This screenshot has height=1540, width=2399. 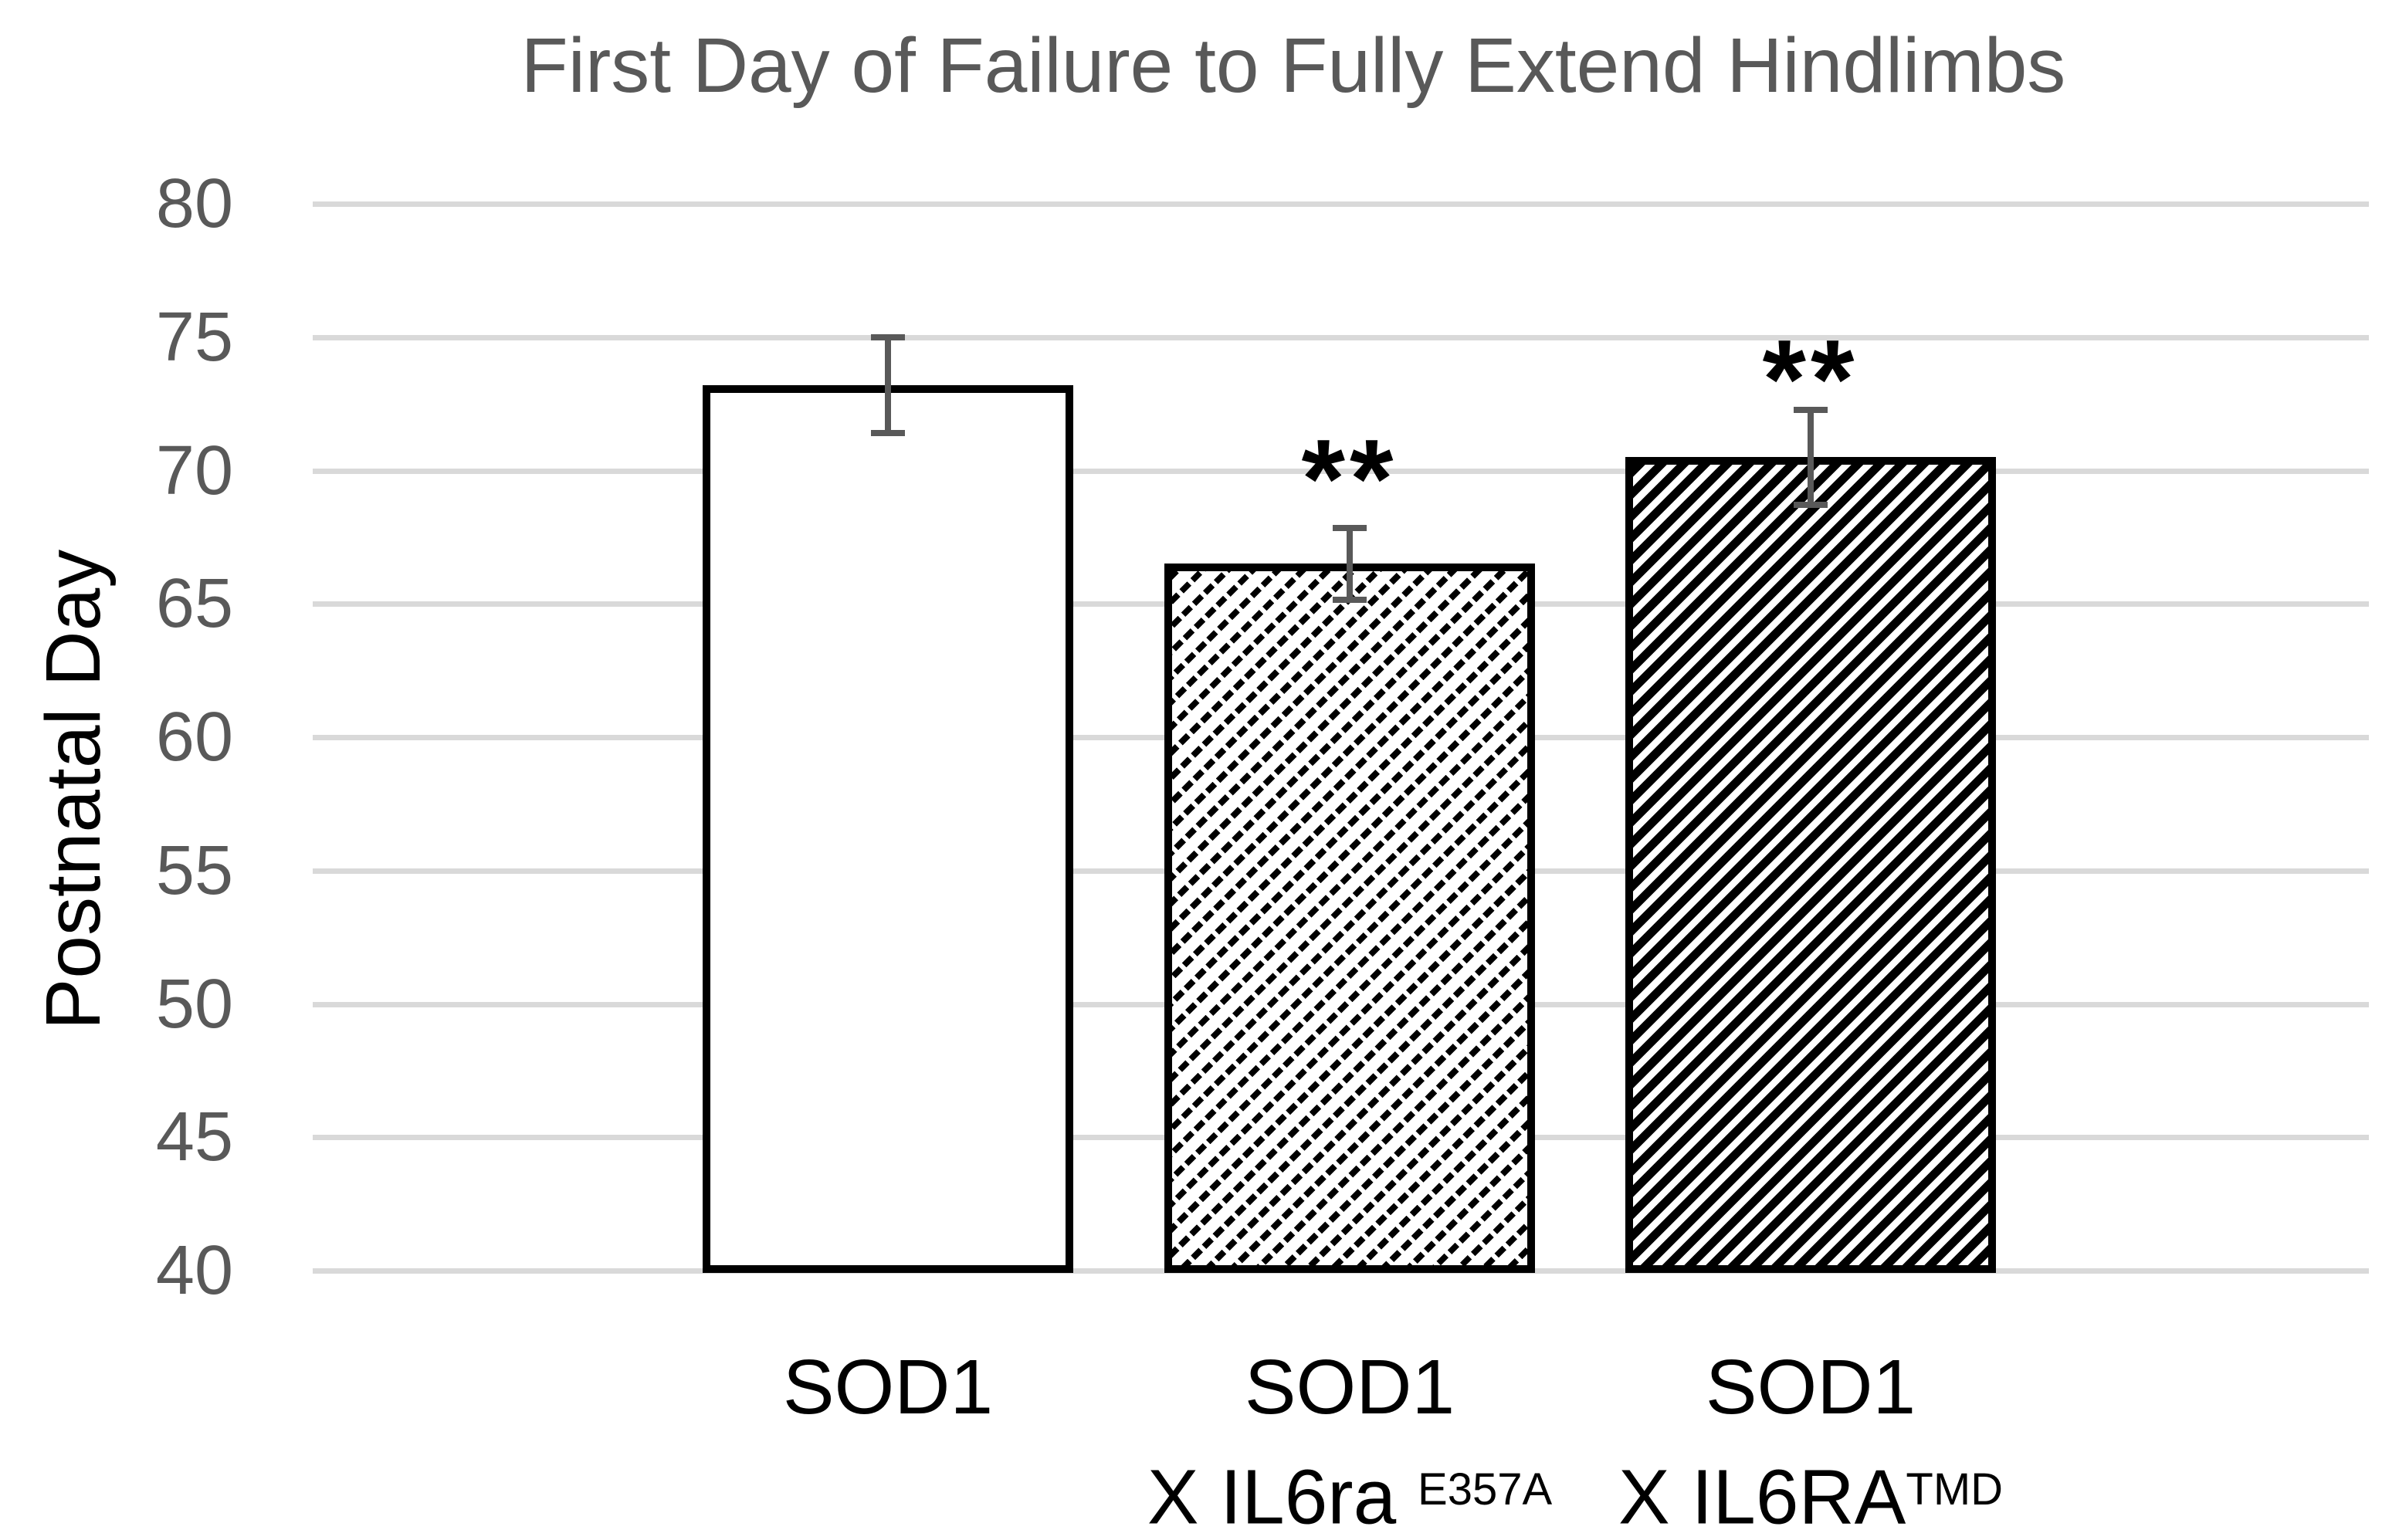 I want to click on x-axis-label-superscript: TMD, so click(x=1955, y=1489).